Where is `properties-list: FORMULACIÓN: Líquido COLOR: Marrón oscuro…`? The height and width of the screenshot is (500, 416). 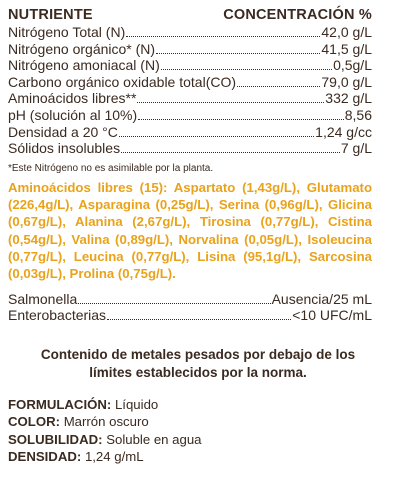
properties-list: FORMULACIÓN: Líquido COLOR: Marrón oscuro… is located at coordinates (190, 431).